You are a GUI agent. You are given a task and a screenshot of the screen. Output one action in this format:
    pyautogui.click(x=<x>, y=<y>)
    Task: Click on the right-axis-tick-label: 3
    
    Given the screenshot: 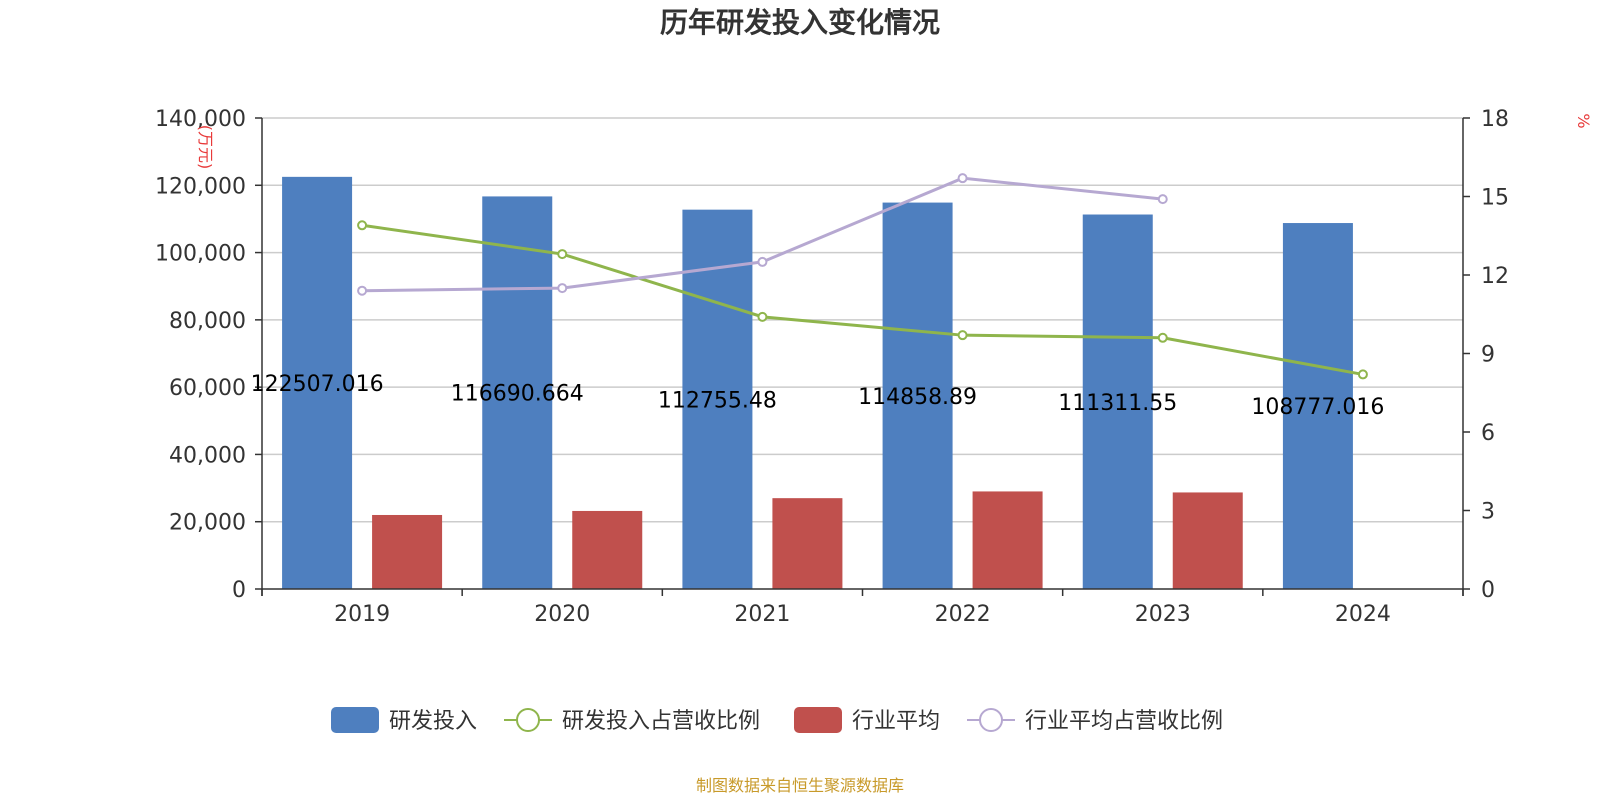 What is the action you would take?
    pyautogui.click(x=1488, y=512)
    